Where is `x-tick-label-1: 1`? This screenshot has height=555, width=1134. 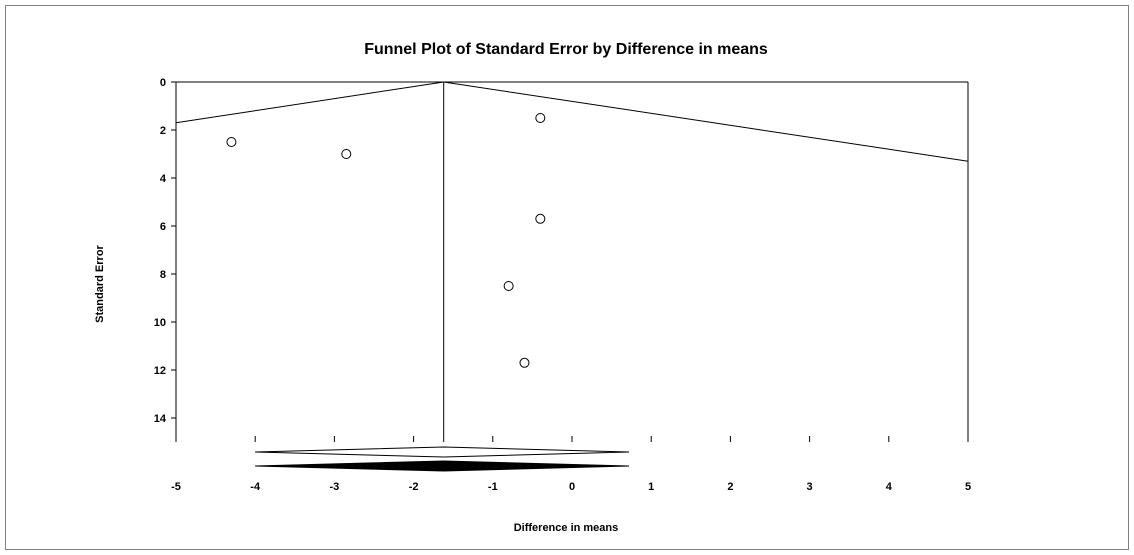 x-tick-label-1: 1 is located at coordinates (651, 487).